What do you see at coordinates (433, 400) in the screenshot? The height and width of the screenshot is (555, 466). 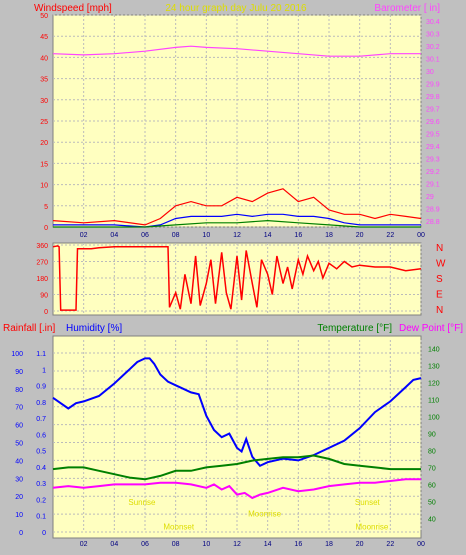 I see `temperature-tick-label: 110` at bounding box center [433, 400].